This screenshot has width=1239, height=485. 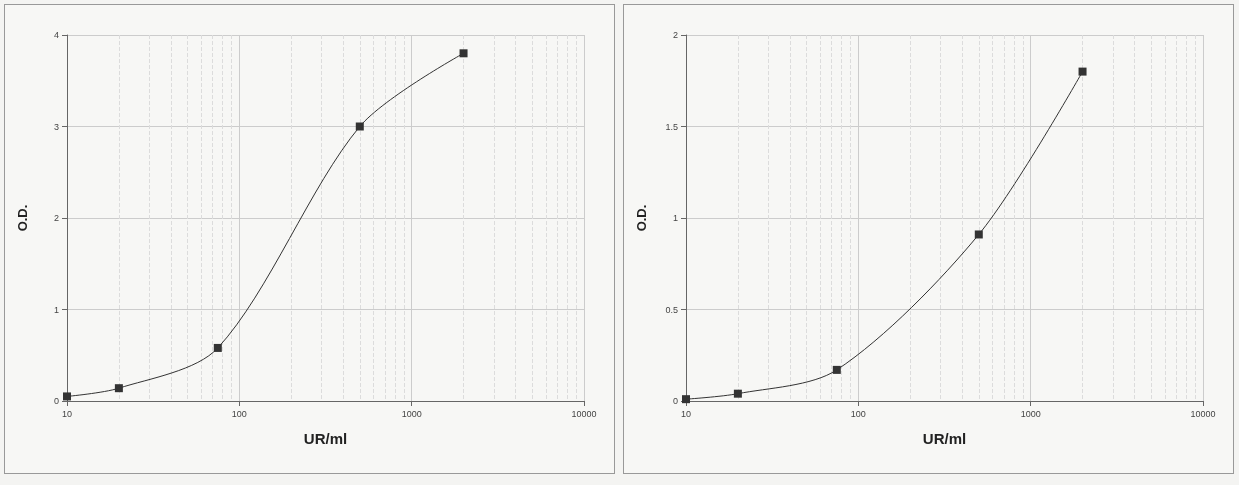 I want to click on y-tick-label: 3, so click(x=56, y=126).